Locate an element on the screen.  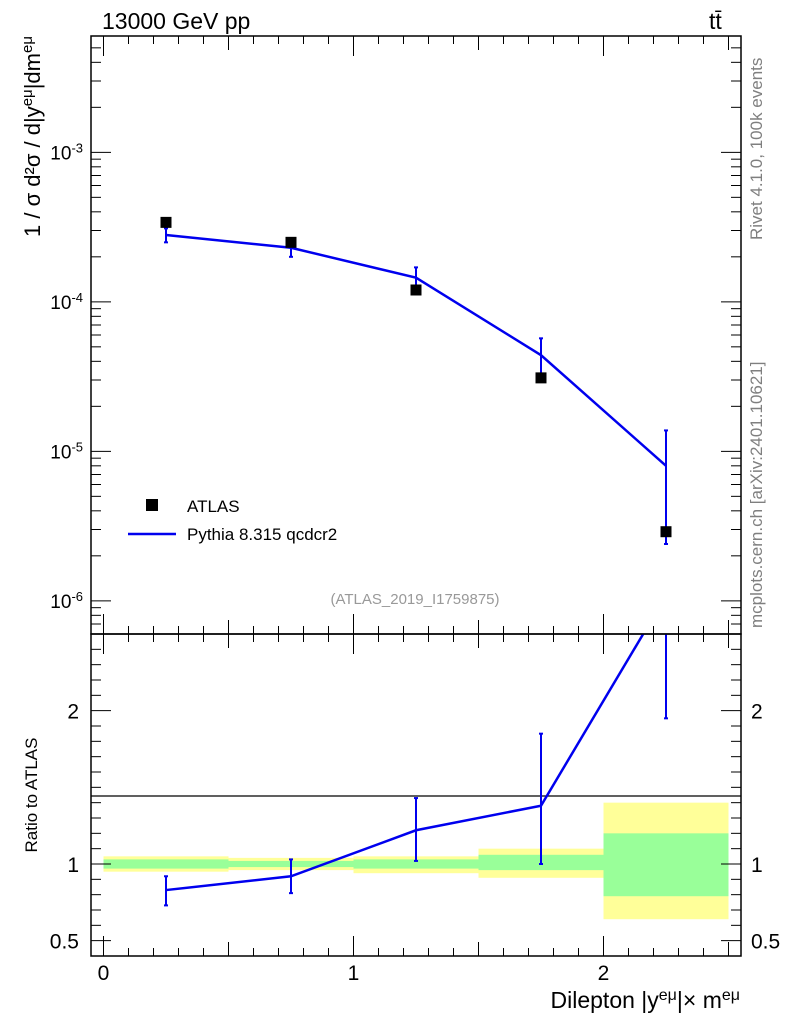
ratio-ytick-label-2-left: 2 is located at coordinates (73, 712).